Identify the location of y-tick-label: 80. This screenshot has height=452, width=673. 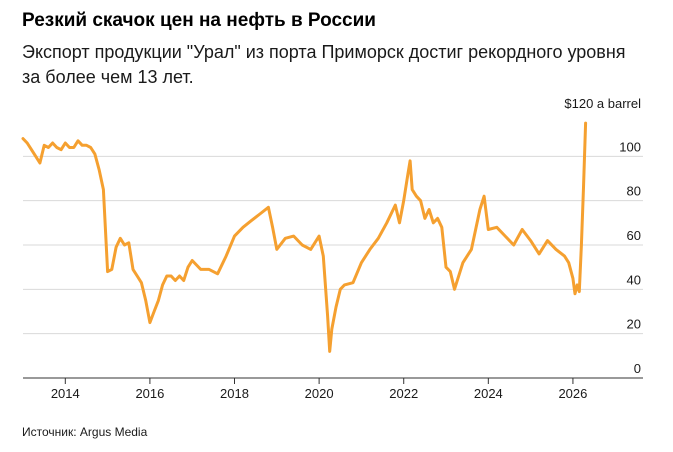
(634, 191).